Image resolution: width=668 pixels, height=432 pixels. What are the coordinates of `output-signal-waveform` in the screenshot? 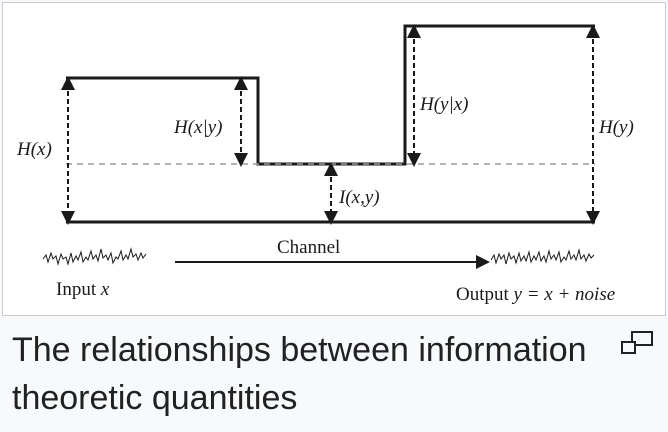 It's located at (542, 256).